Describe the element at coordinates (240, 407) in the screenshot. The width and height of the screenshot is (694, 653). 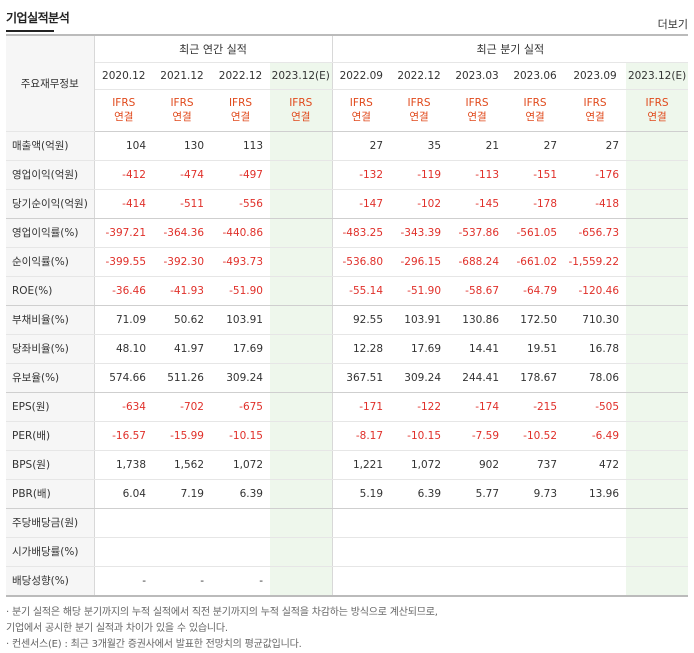
I see `table-cell: -675` at that location.